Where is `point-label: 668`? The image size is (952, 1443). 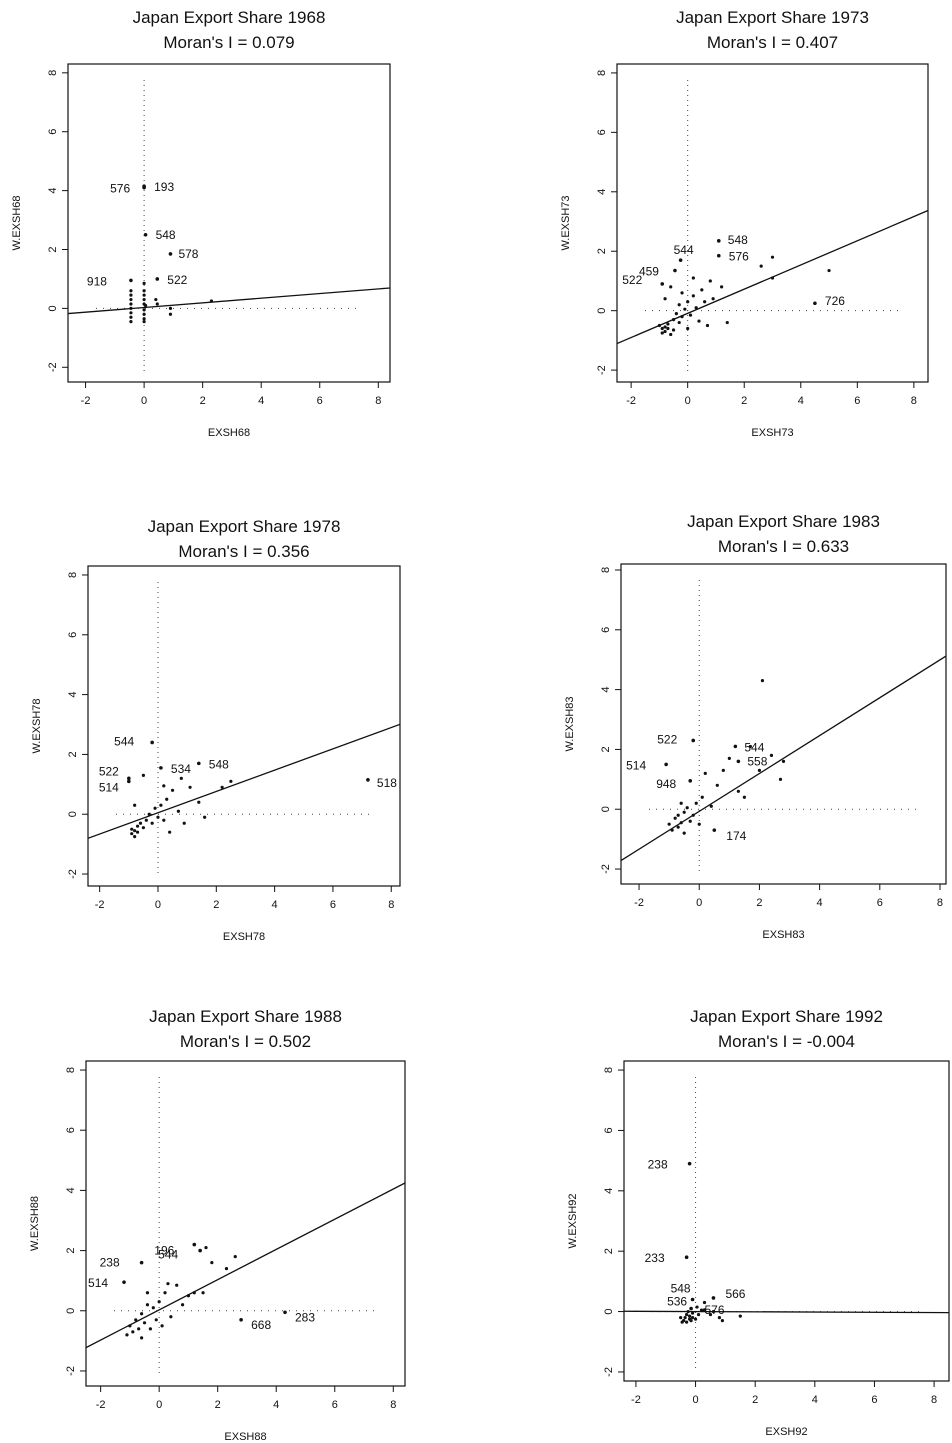
point-label: 668 is located at coordinates (261, 1325).